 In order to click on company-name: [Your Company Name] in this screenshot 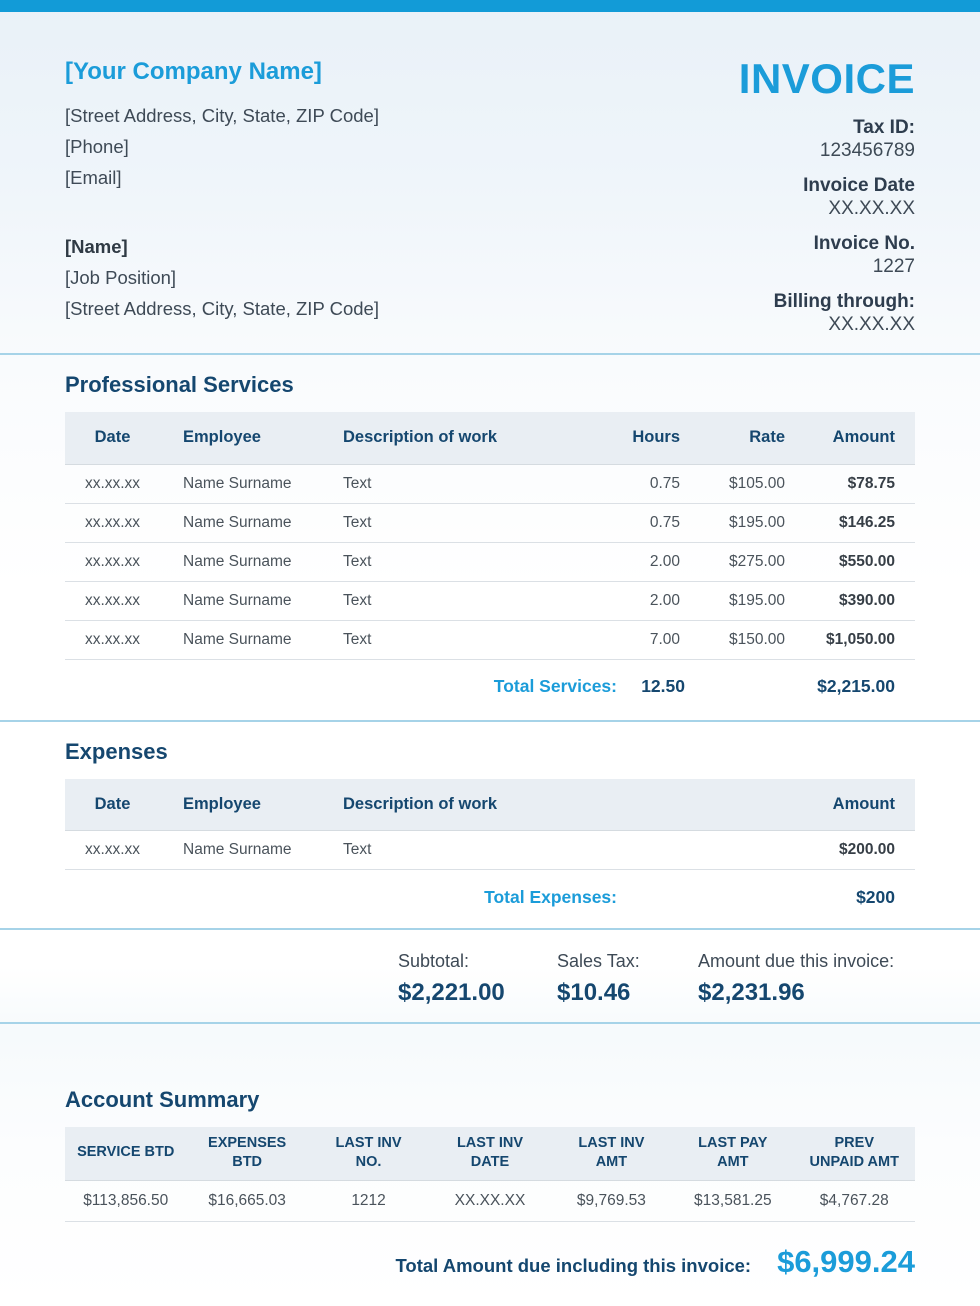, I will do `click(193, 71)`.